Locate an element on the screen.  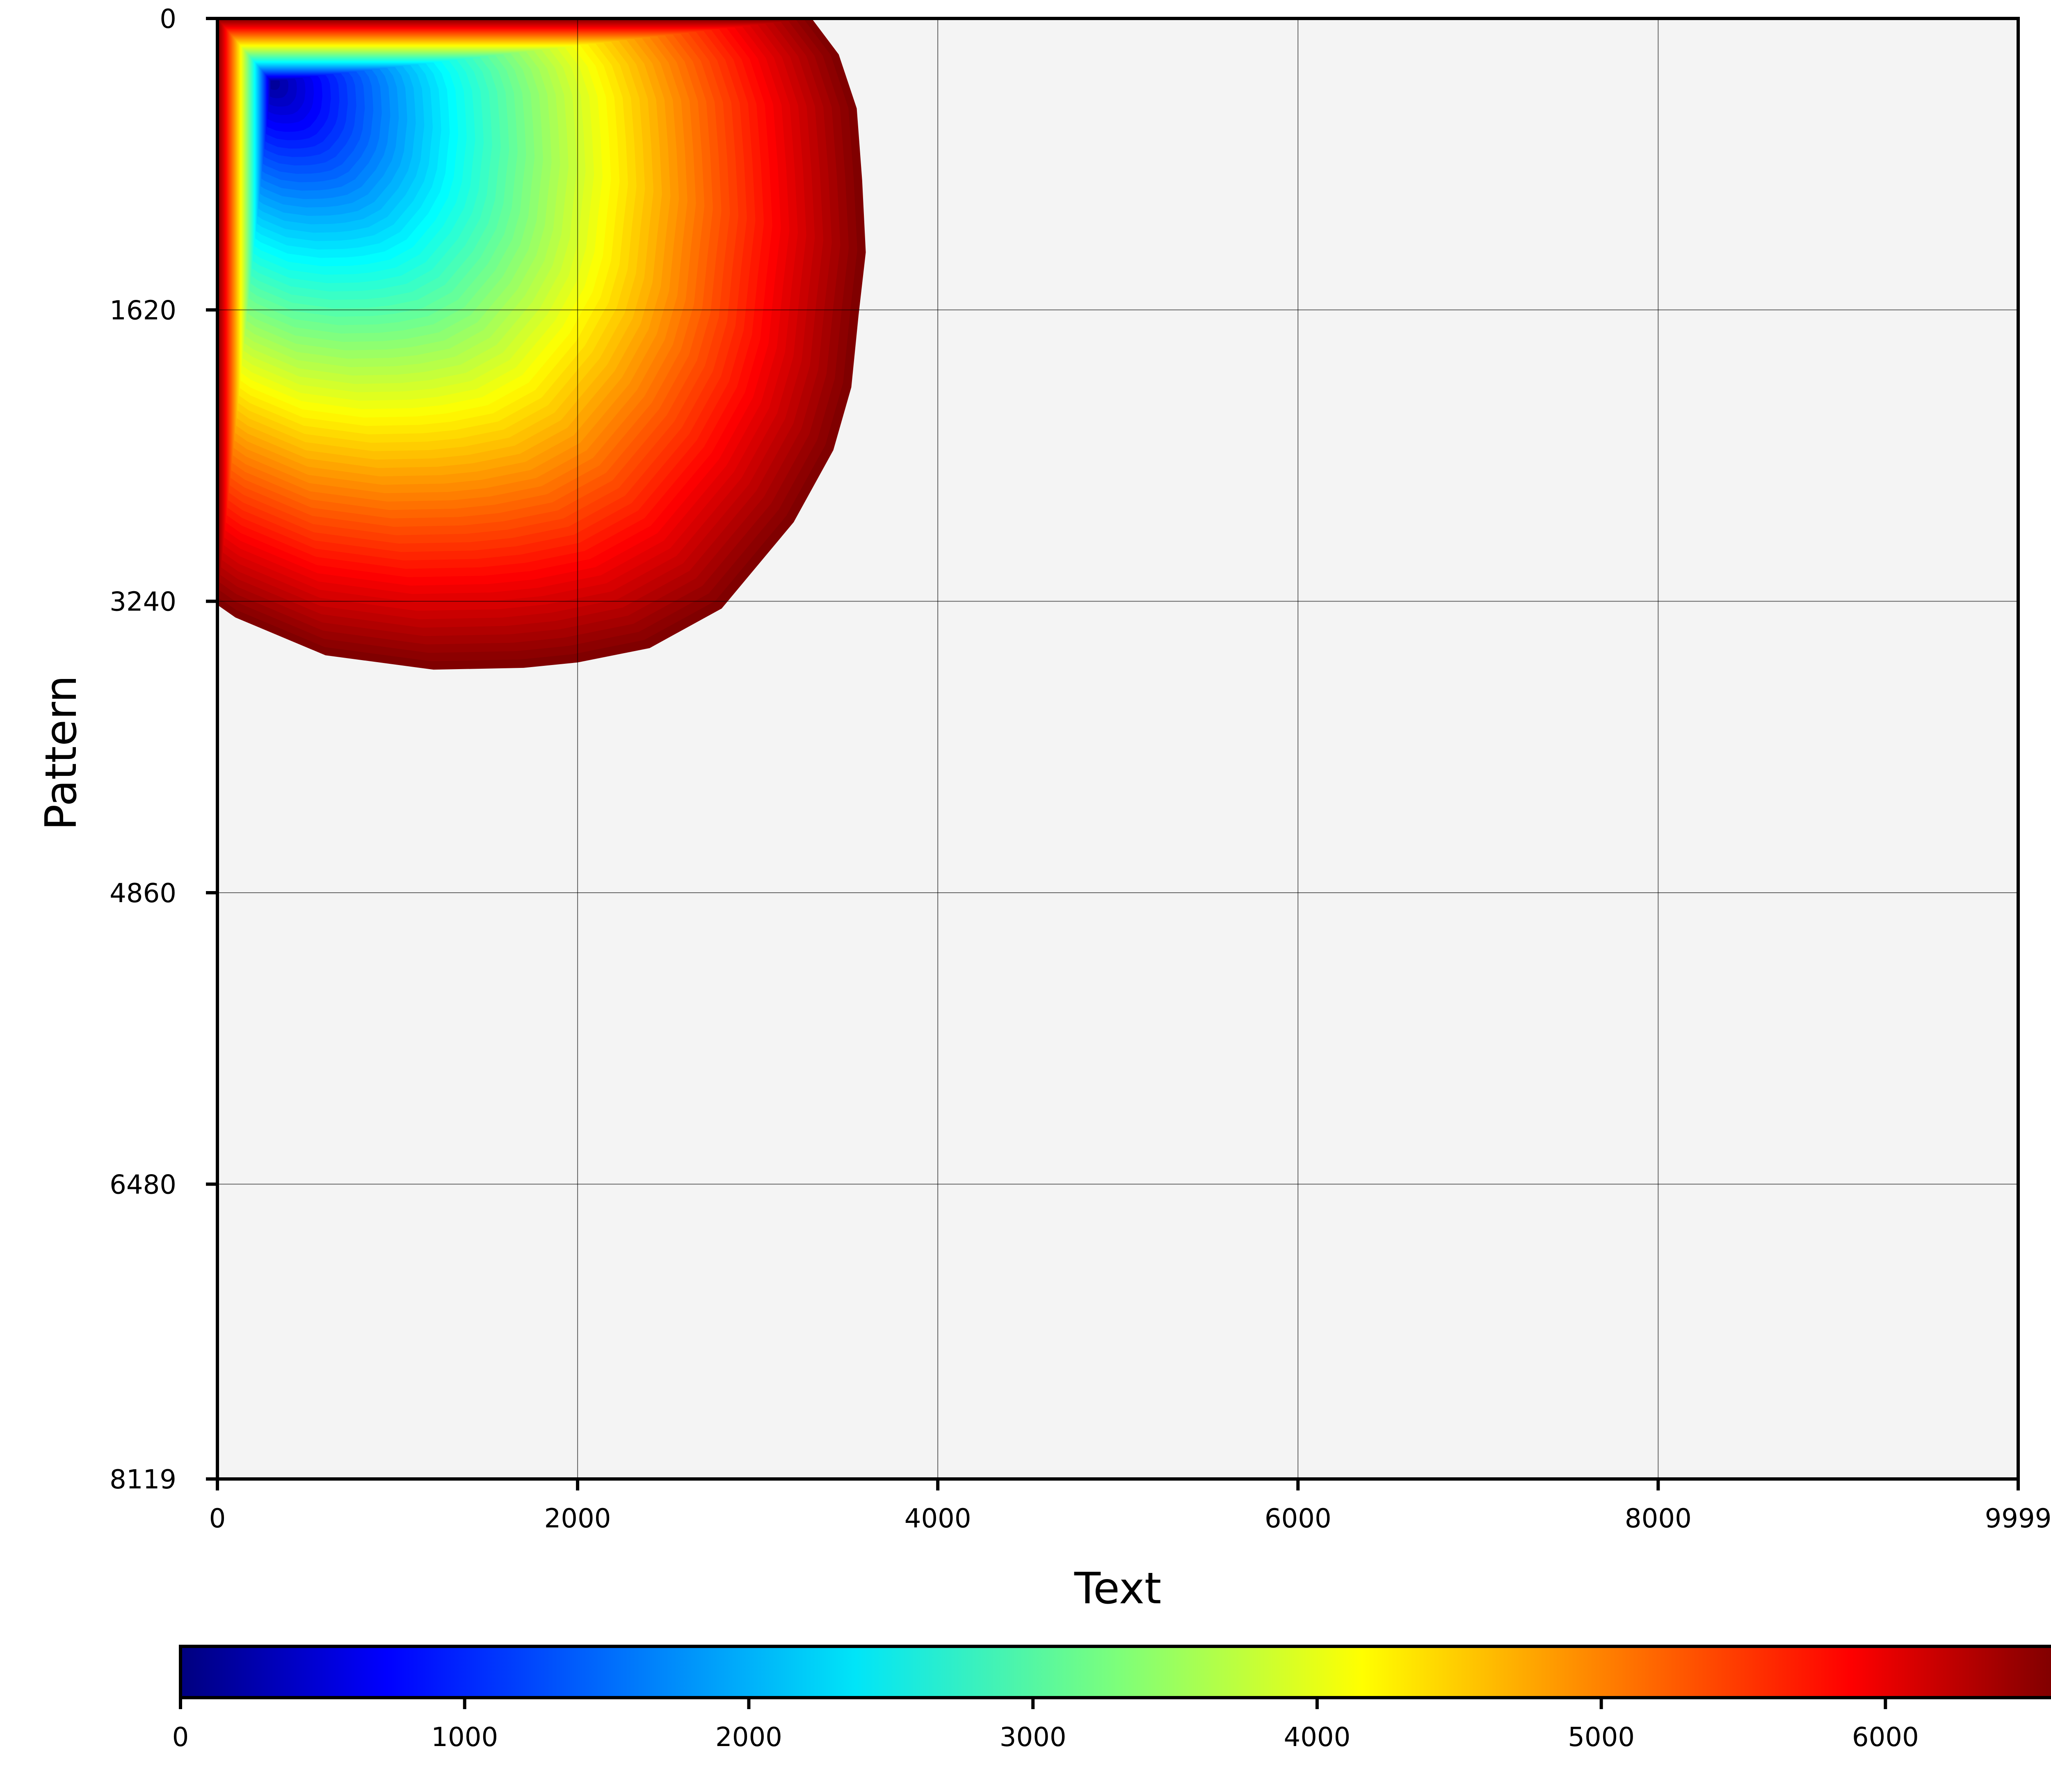
x-tick-label: 2000 is located at coordinates (577, 1519).